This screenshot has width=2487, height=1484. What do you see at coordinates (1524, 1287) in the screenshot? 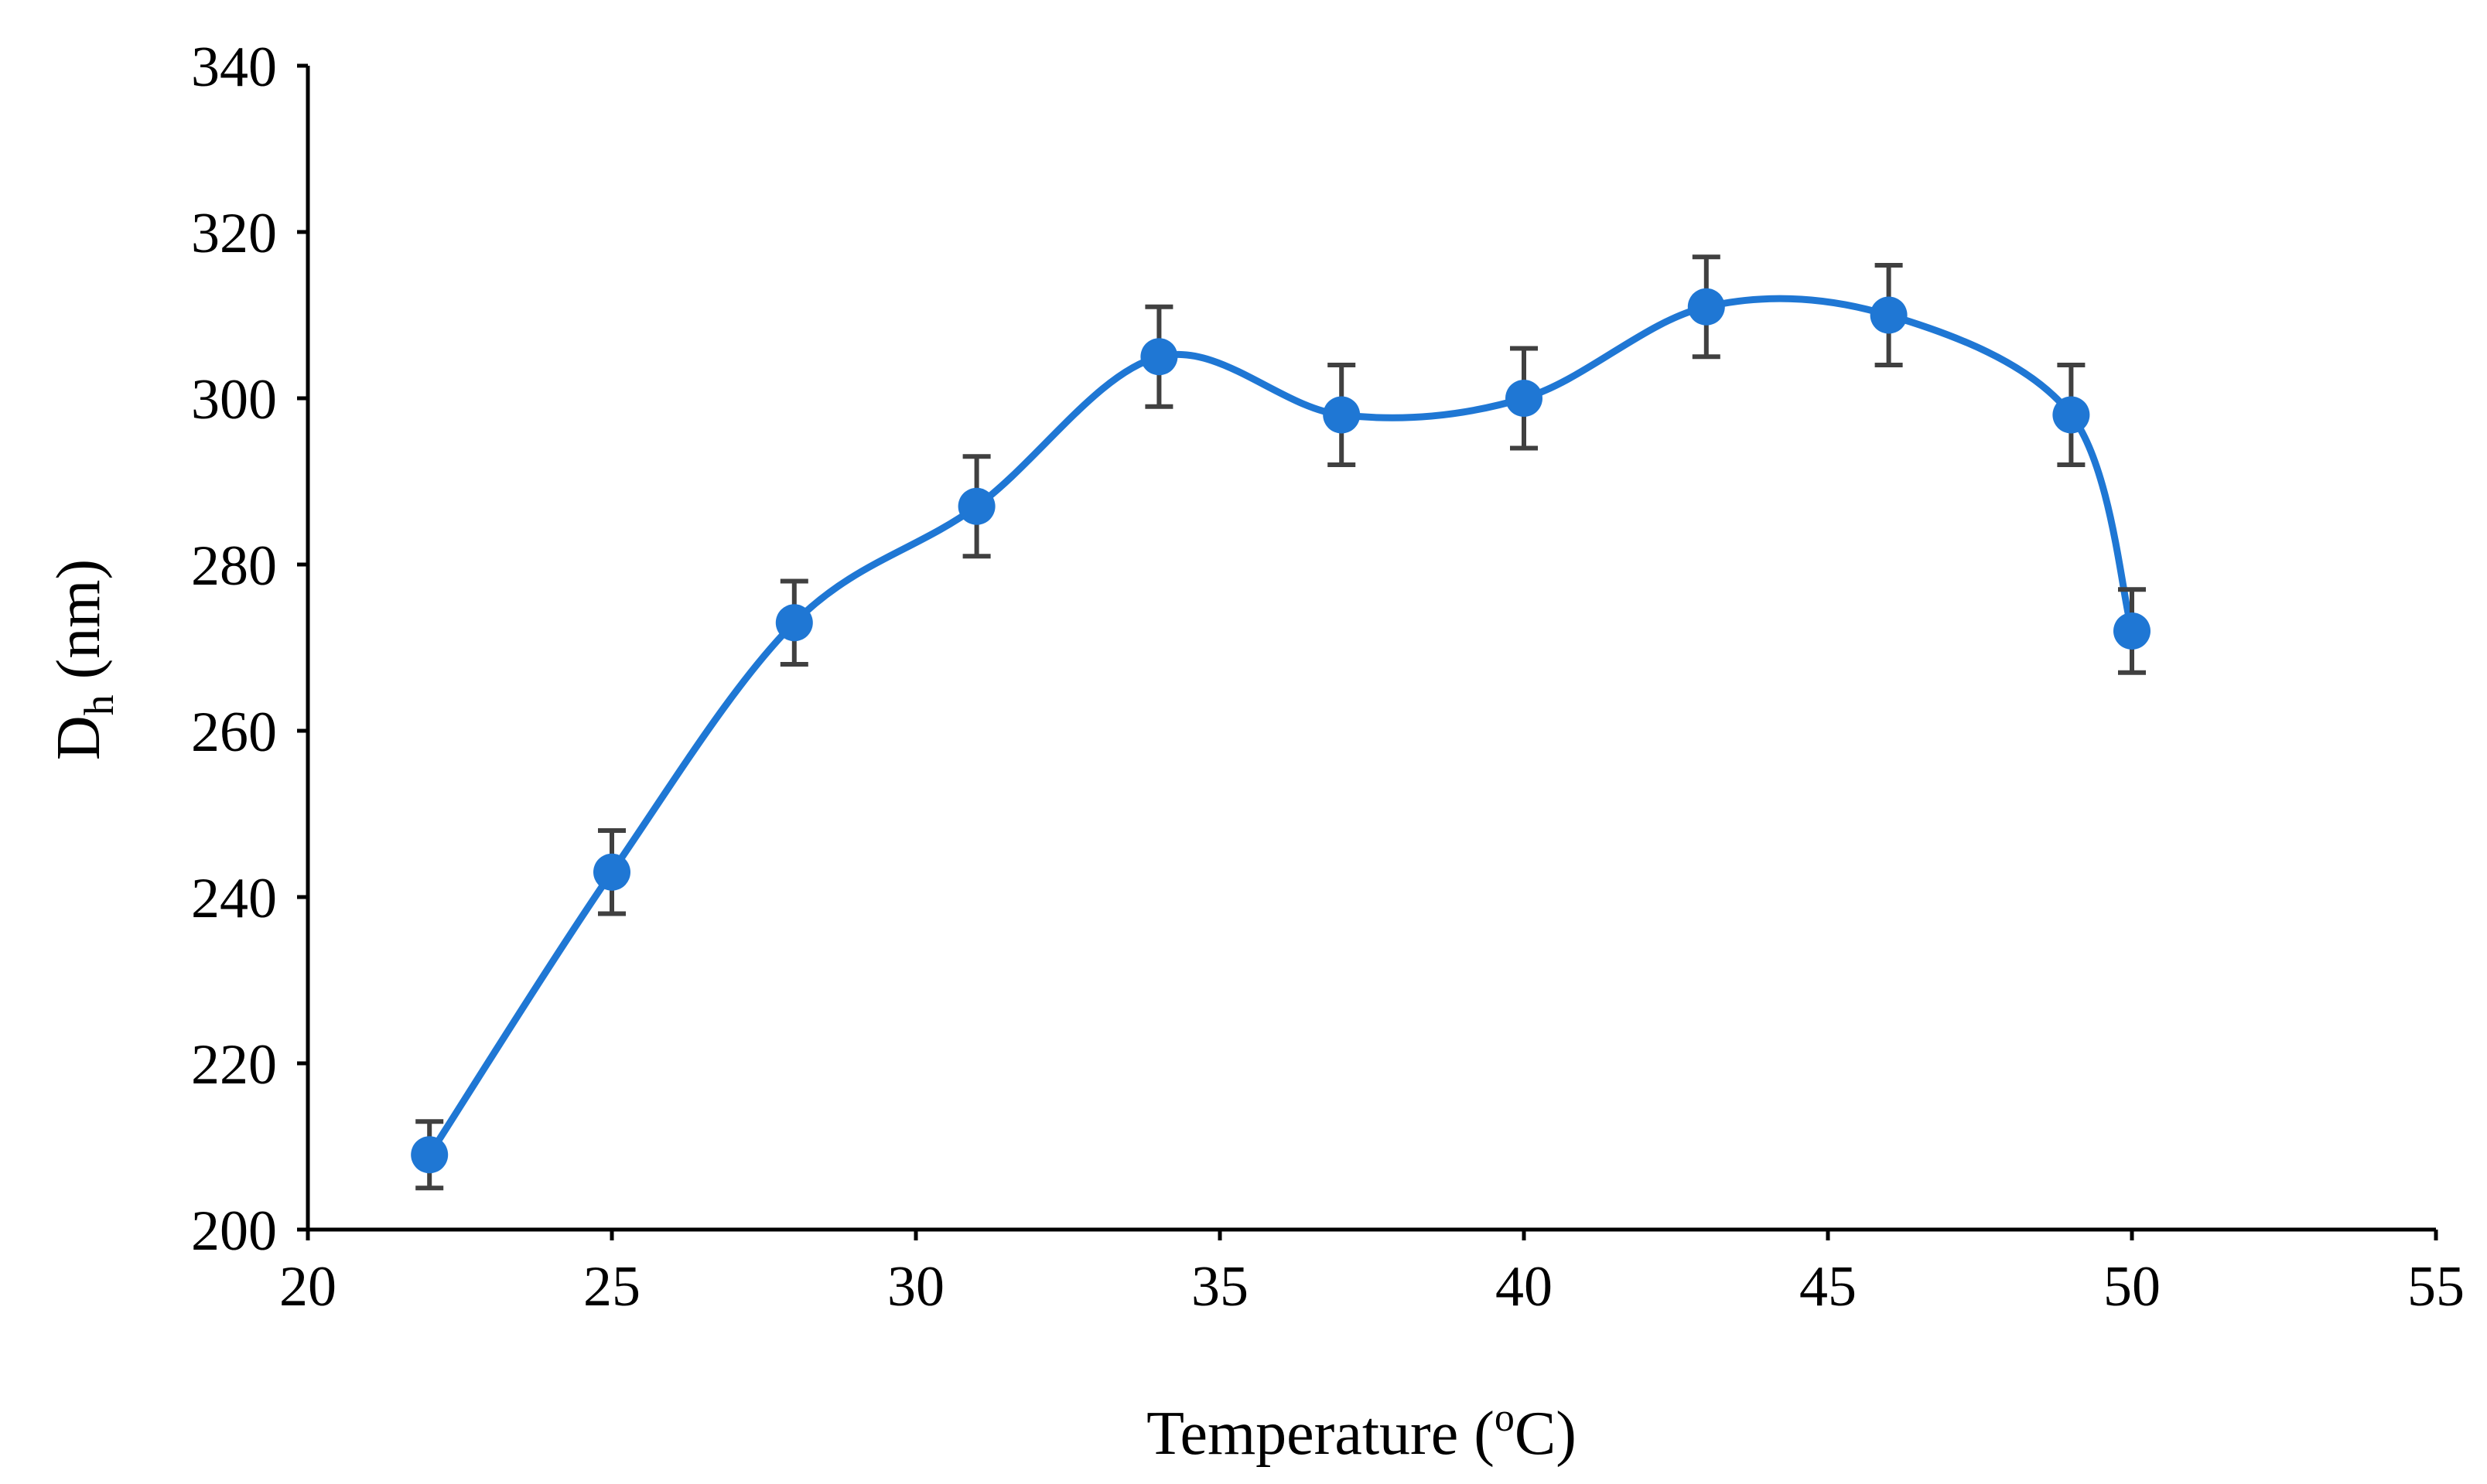
I see `x-tick-label: 40` at bounding box center [1524, 1287].